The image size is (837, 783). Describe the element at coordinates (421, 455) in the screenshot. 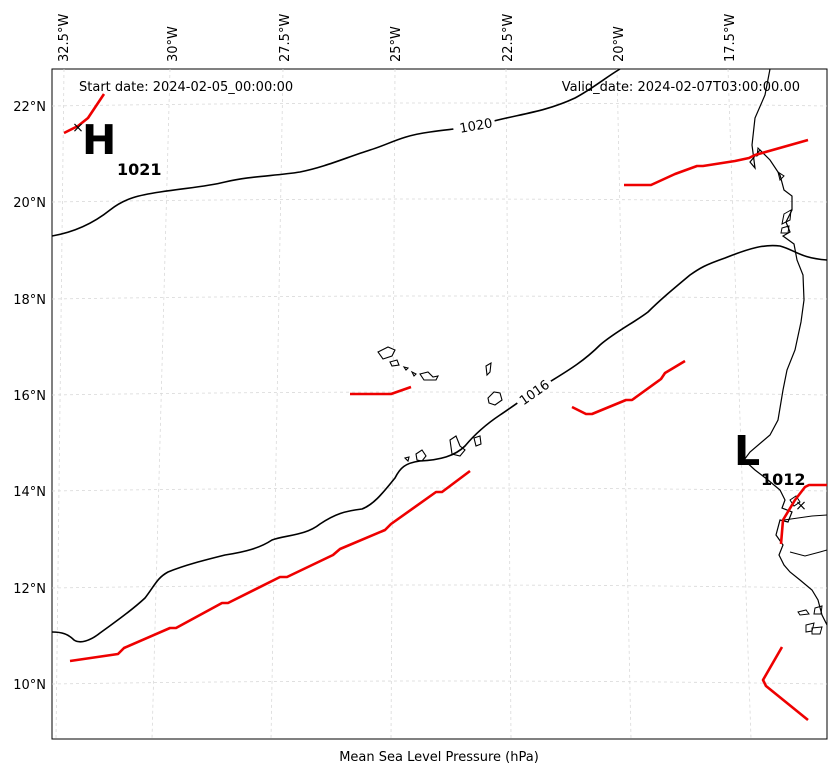

I see `island-fogo` at that location.